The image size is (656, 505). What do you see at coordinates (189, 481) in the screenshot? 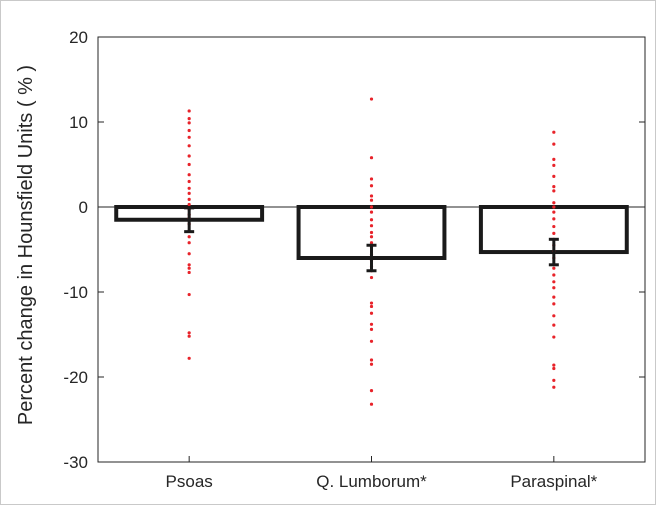
I see `x-tick-label: Psoas` at bounding box center [189, 481].